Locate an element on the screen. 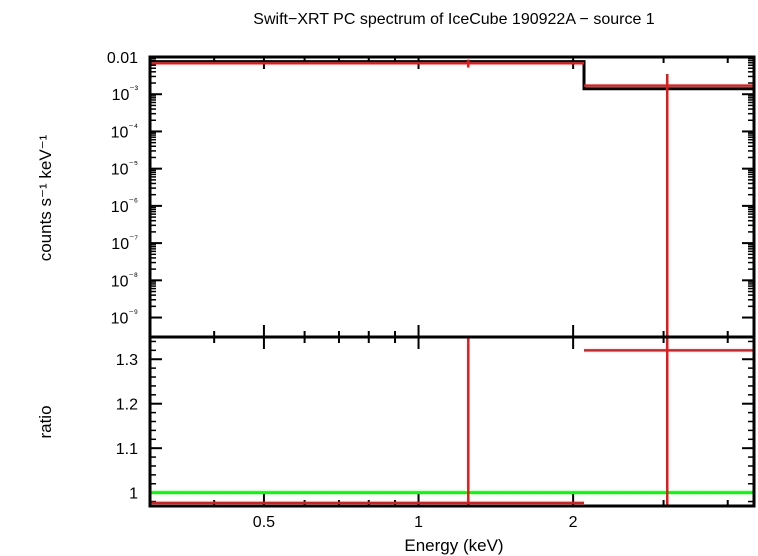 The width and height of the screenshot is (758, 556). top-ytick-label: 10⁻⁵ is located at coordinates (124, 169).